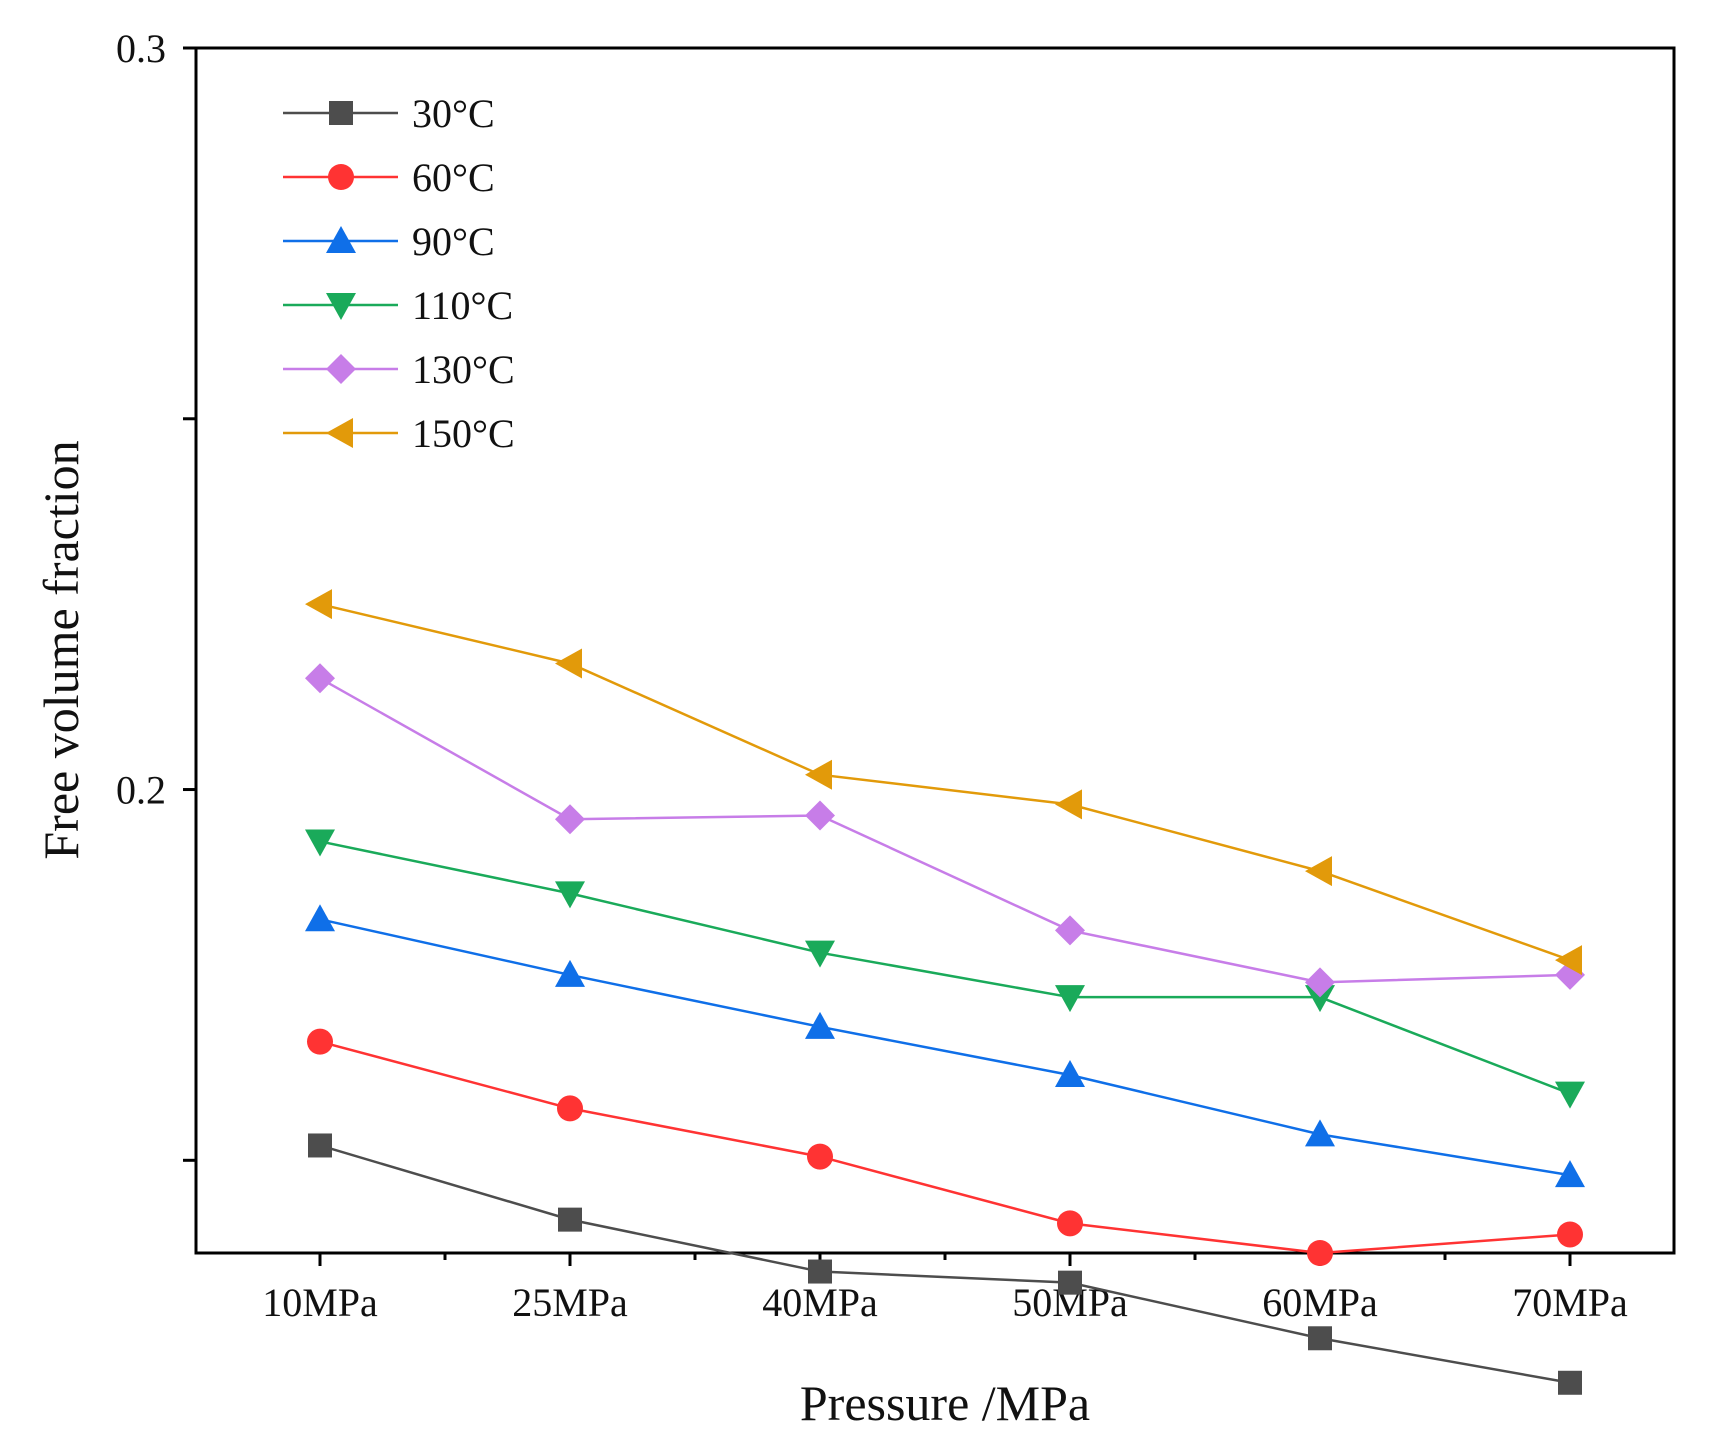 The width and height of the screenshot is (1710, 1440). What do you see at coordinates (453, 177) in the screenshot?
I see `legend-label: 60°C` at bounding box center [453, 177].